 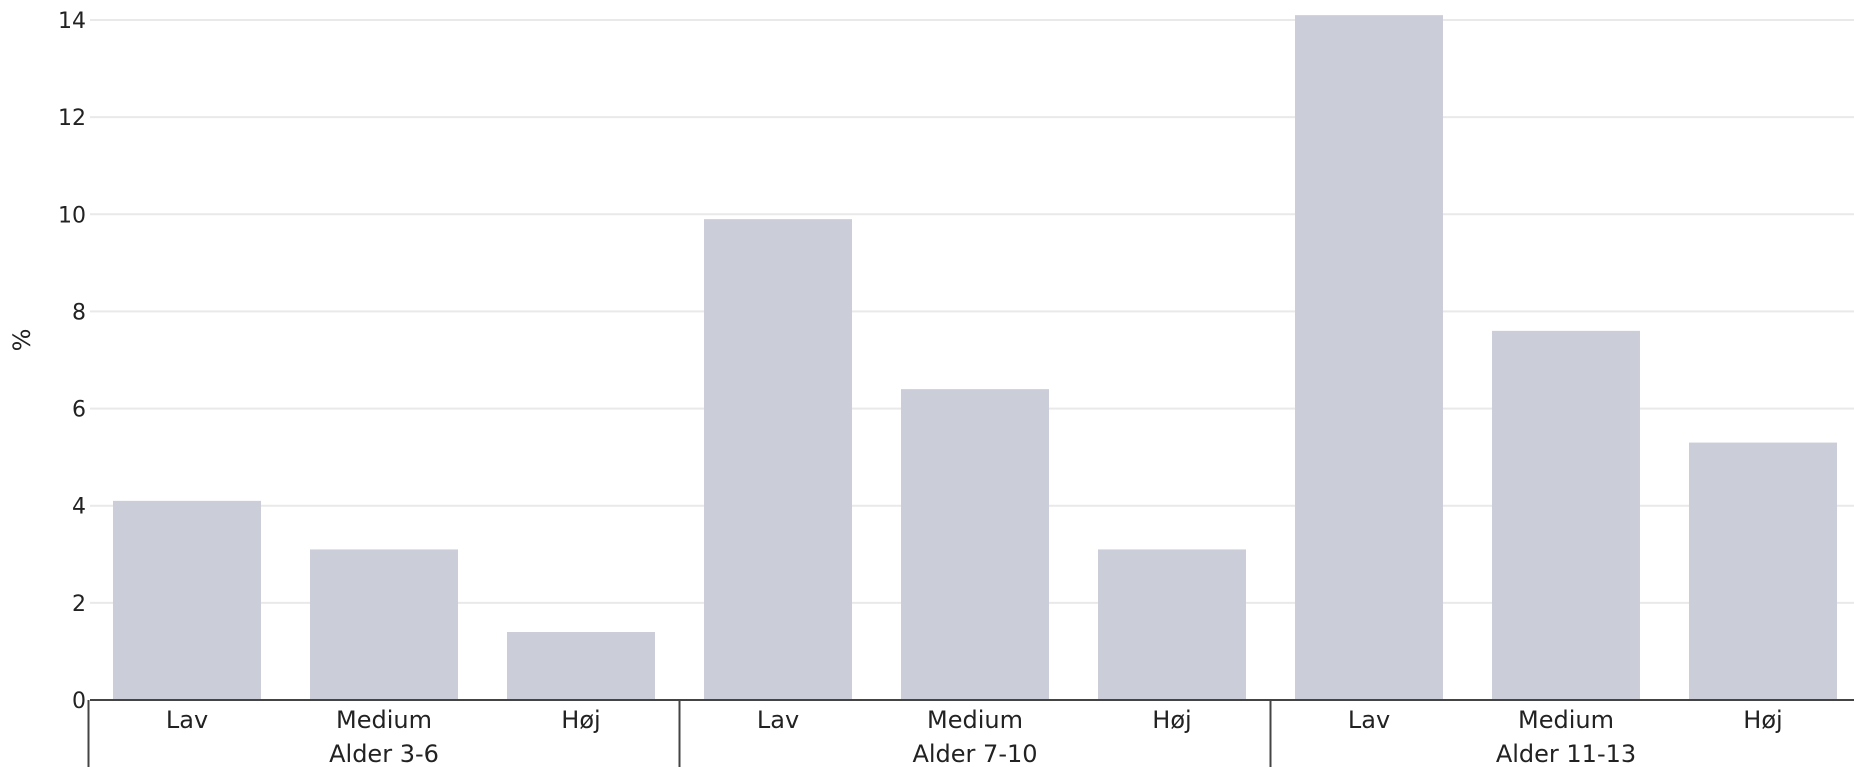 What do you see at coordinates (79, 701) in the screenshot?
I see `y-tick-label: 0` at bounding box center [79, 701].